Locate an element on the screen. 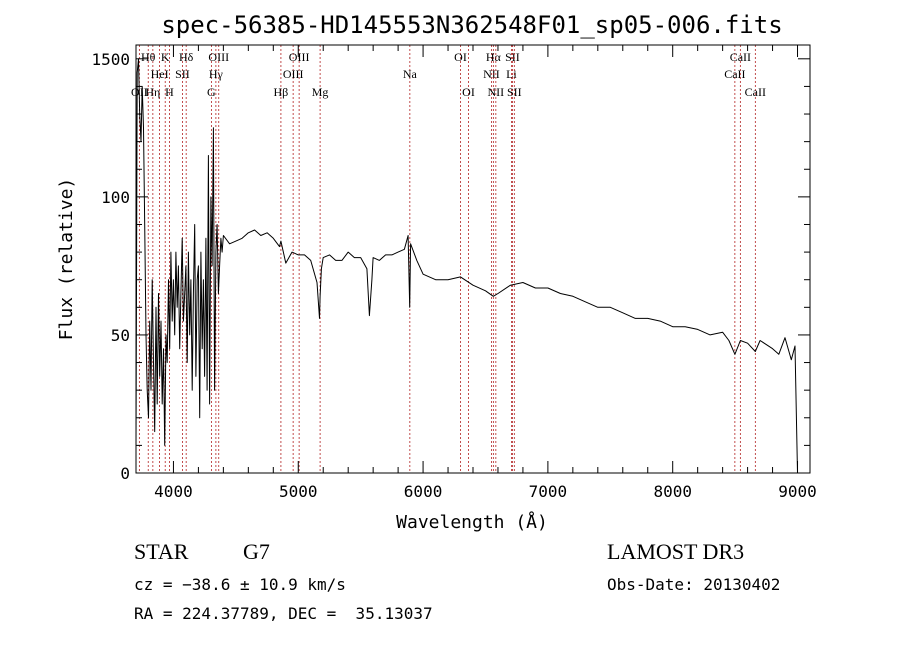 The image size is (900, 649). marker-label-15: Na is located at coordinates (410, 74).